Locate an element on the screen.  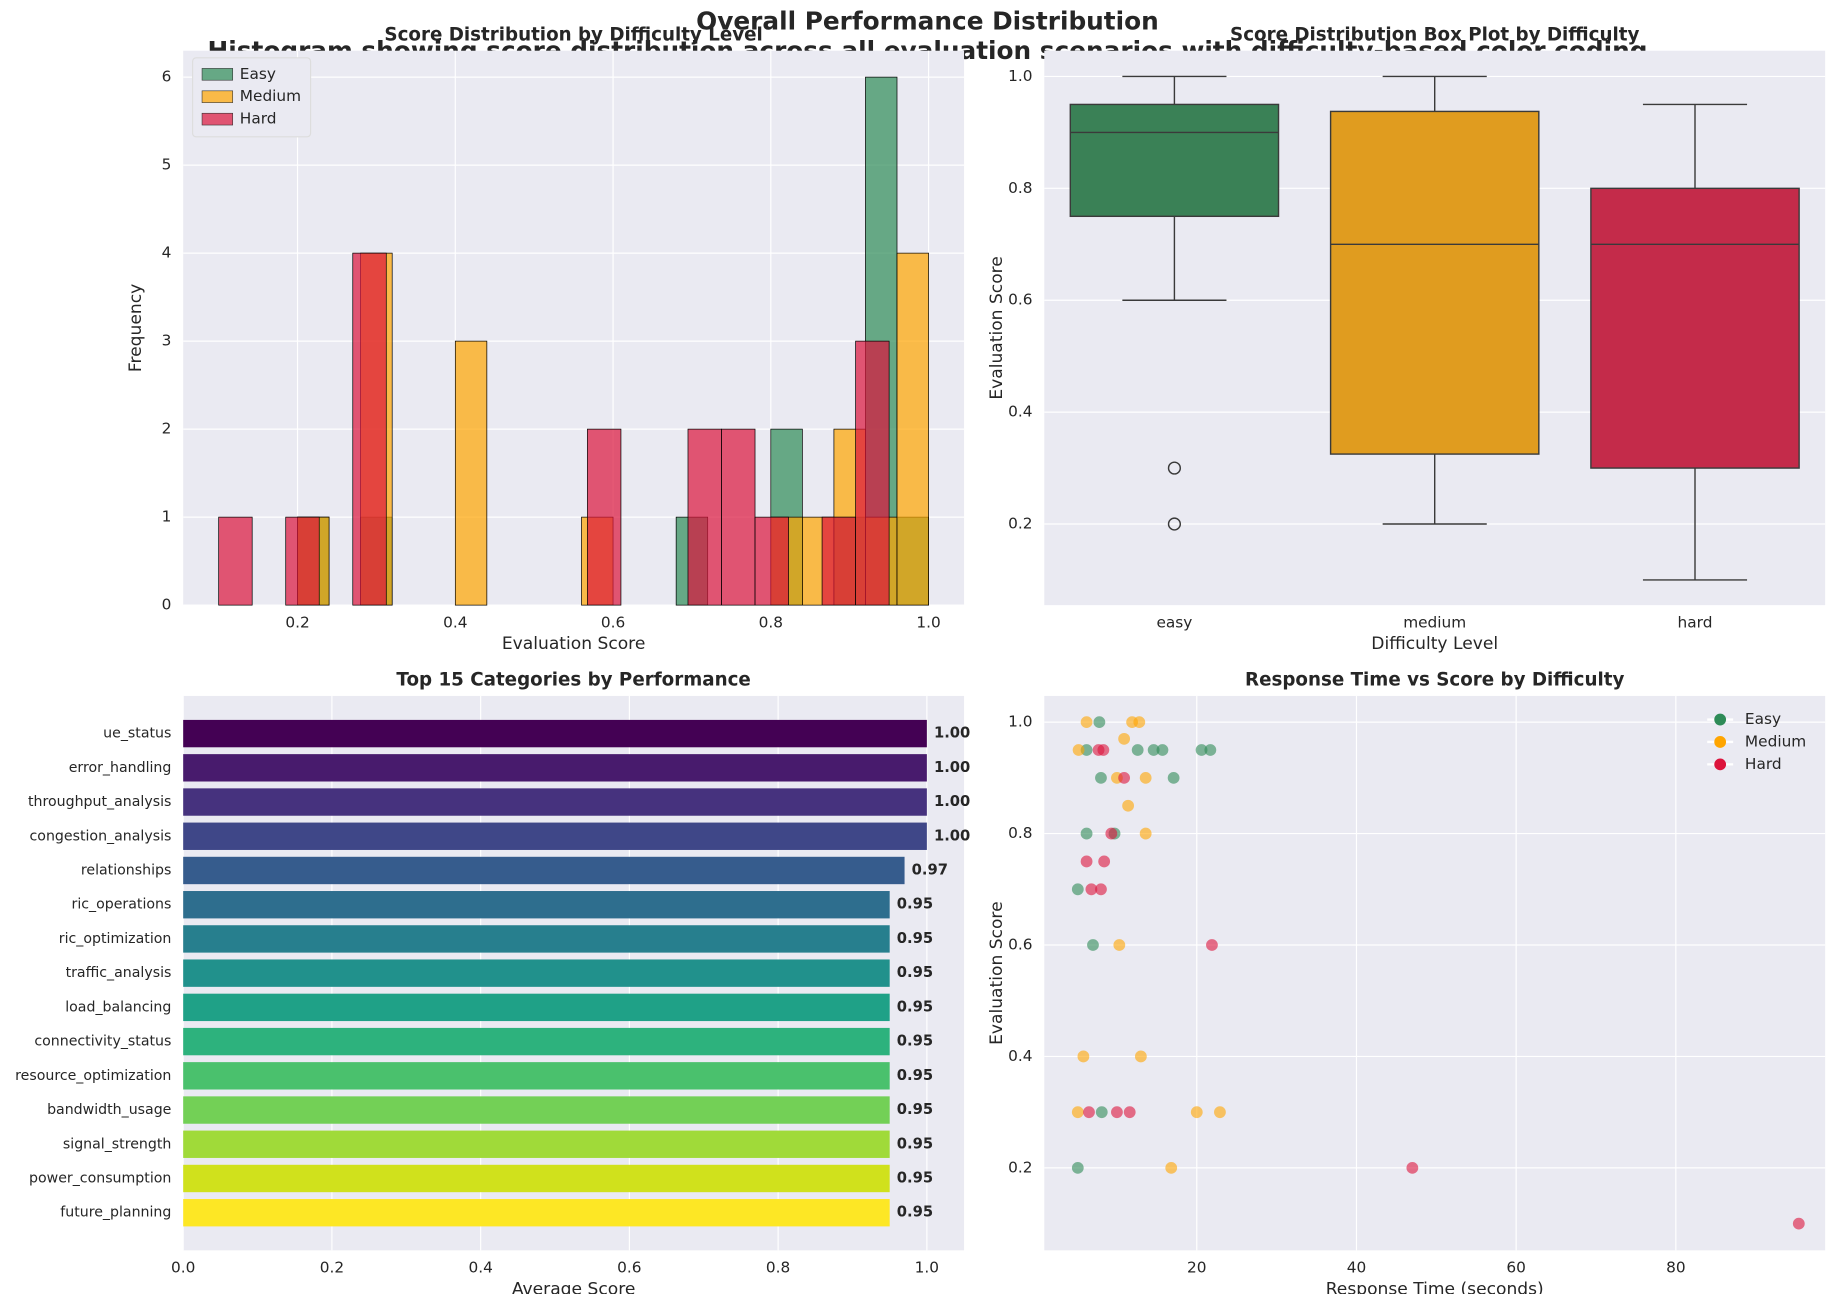
y-tick-label: 3 is located at coordinates (167, 341).